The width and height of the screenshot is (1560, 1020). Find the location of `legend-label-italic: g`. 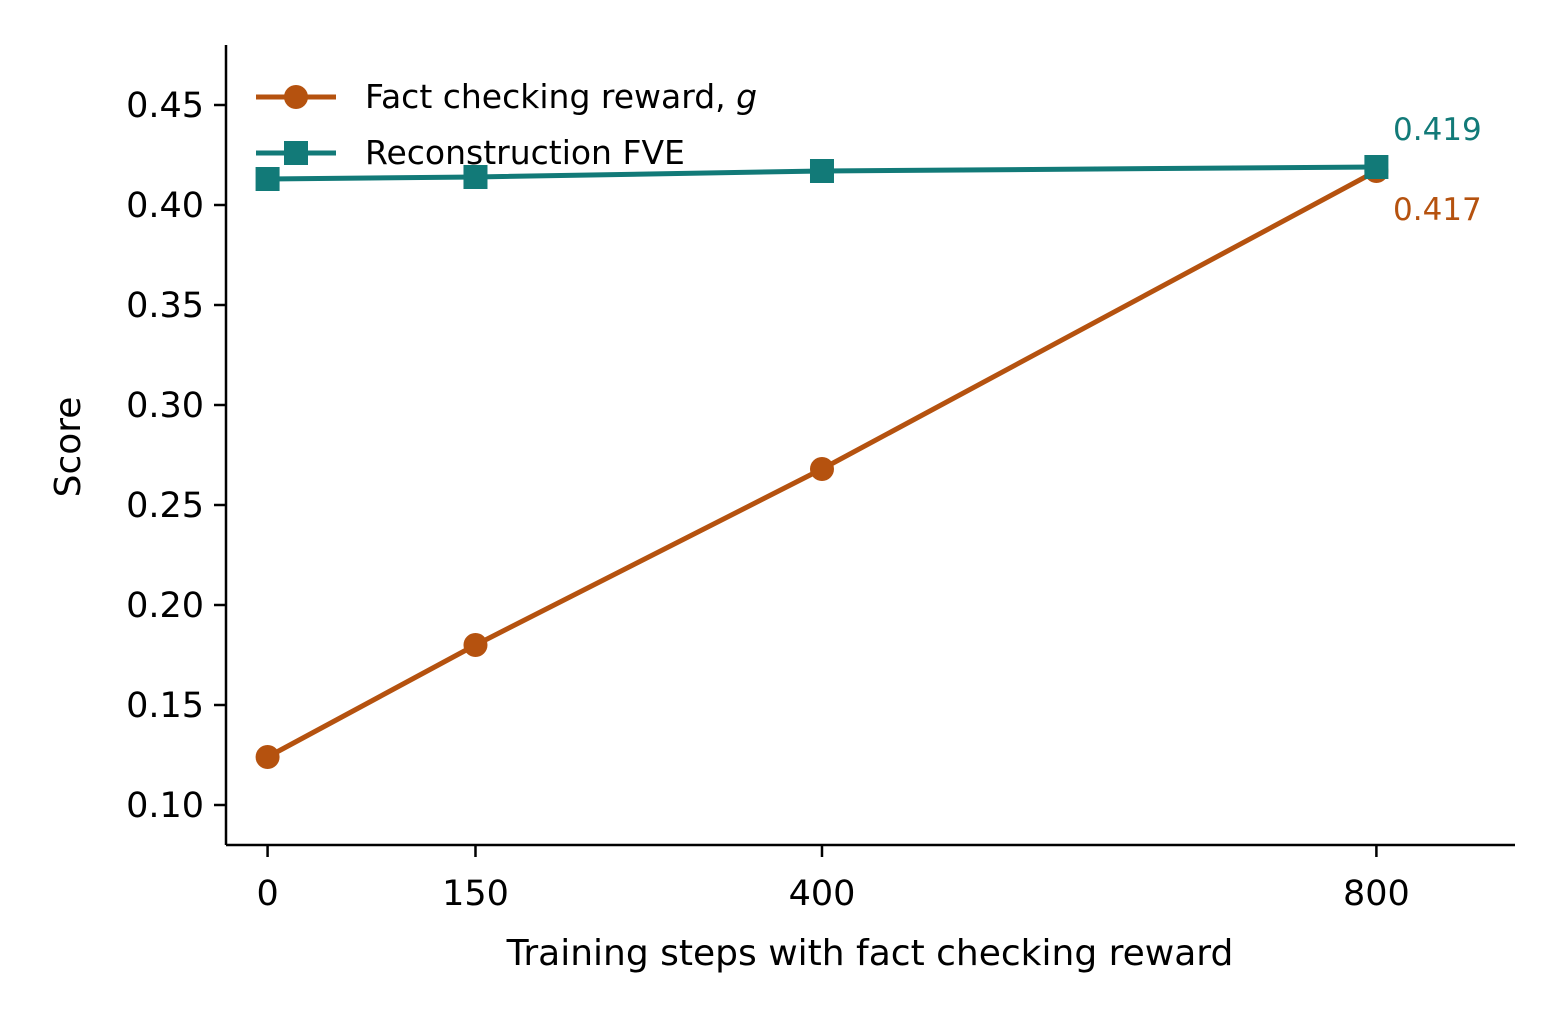

legend-label-italic: g is located at coordinates (746, 96).